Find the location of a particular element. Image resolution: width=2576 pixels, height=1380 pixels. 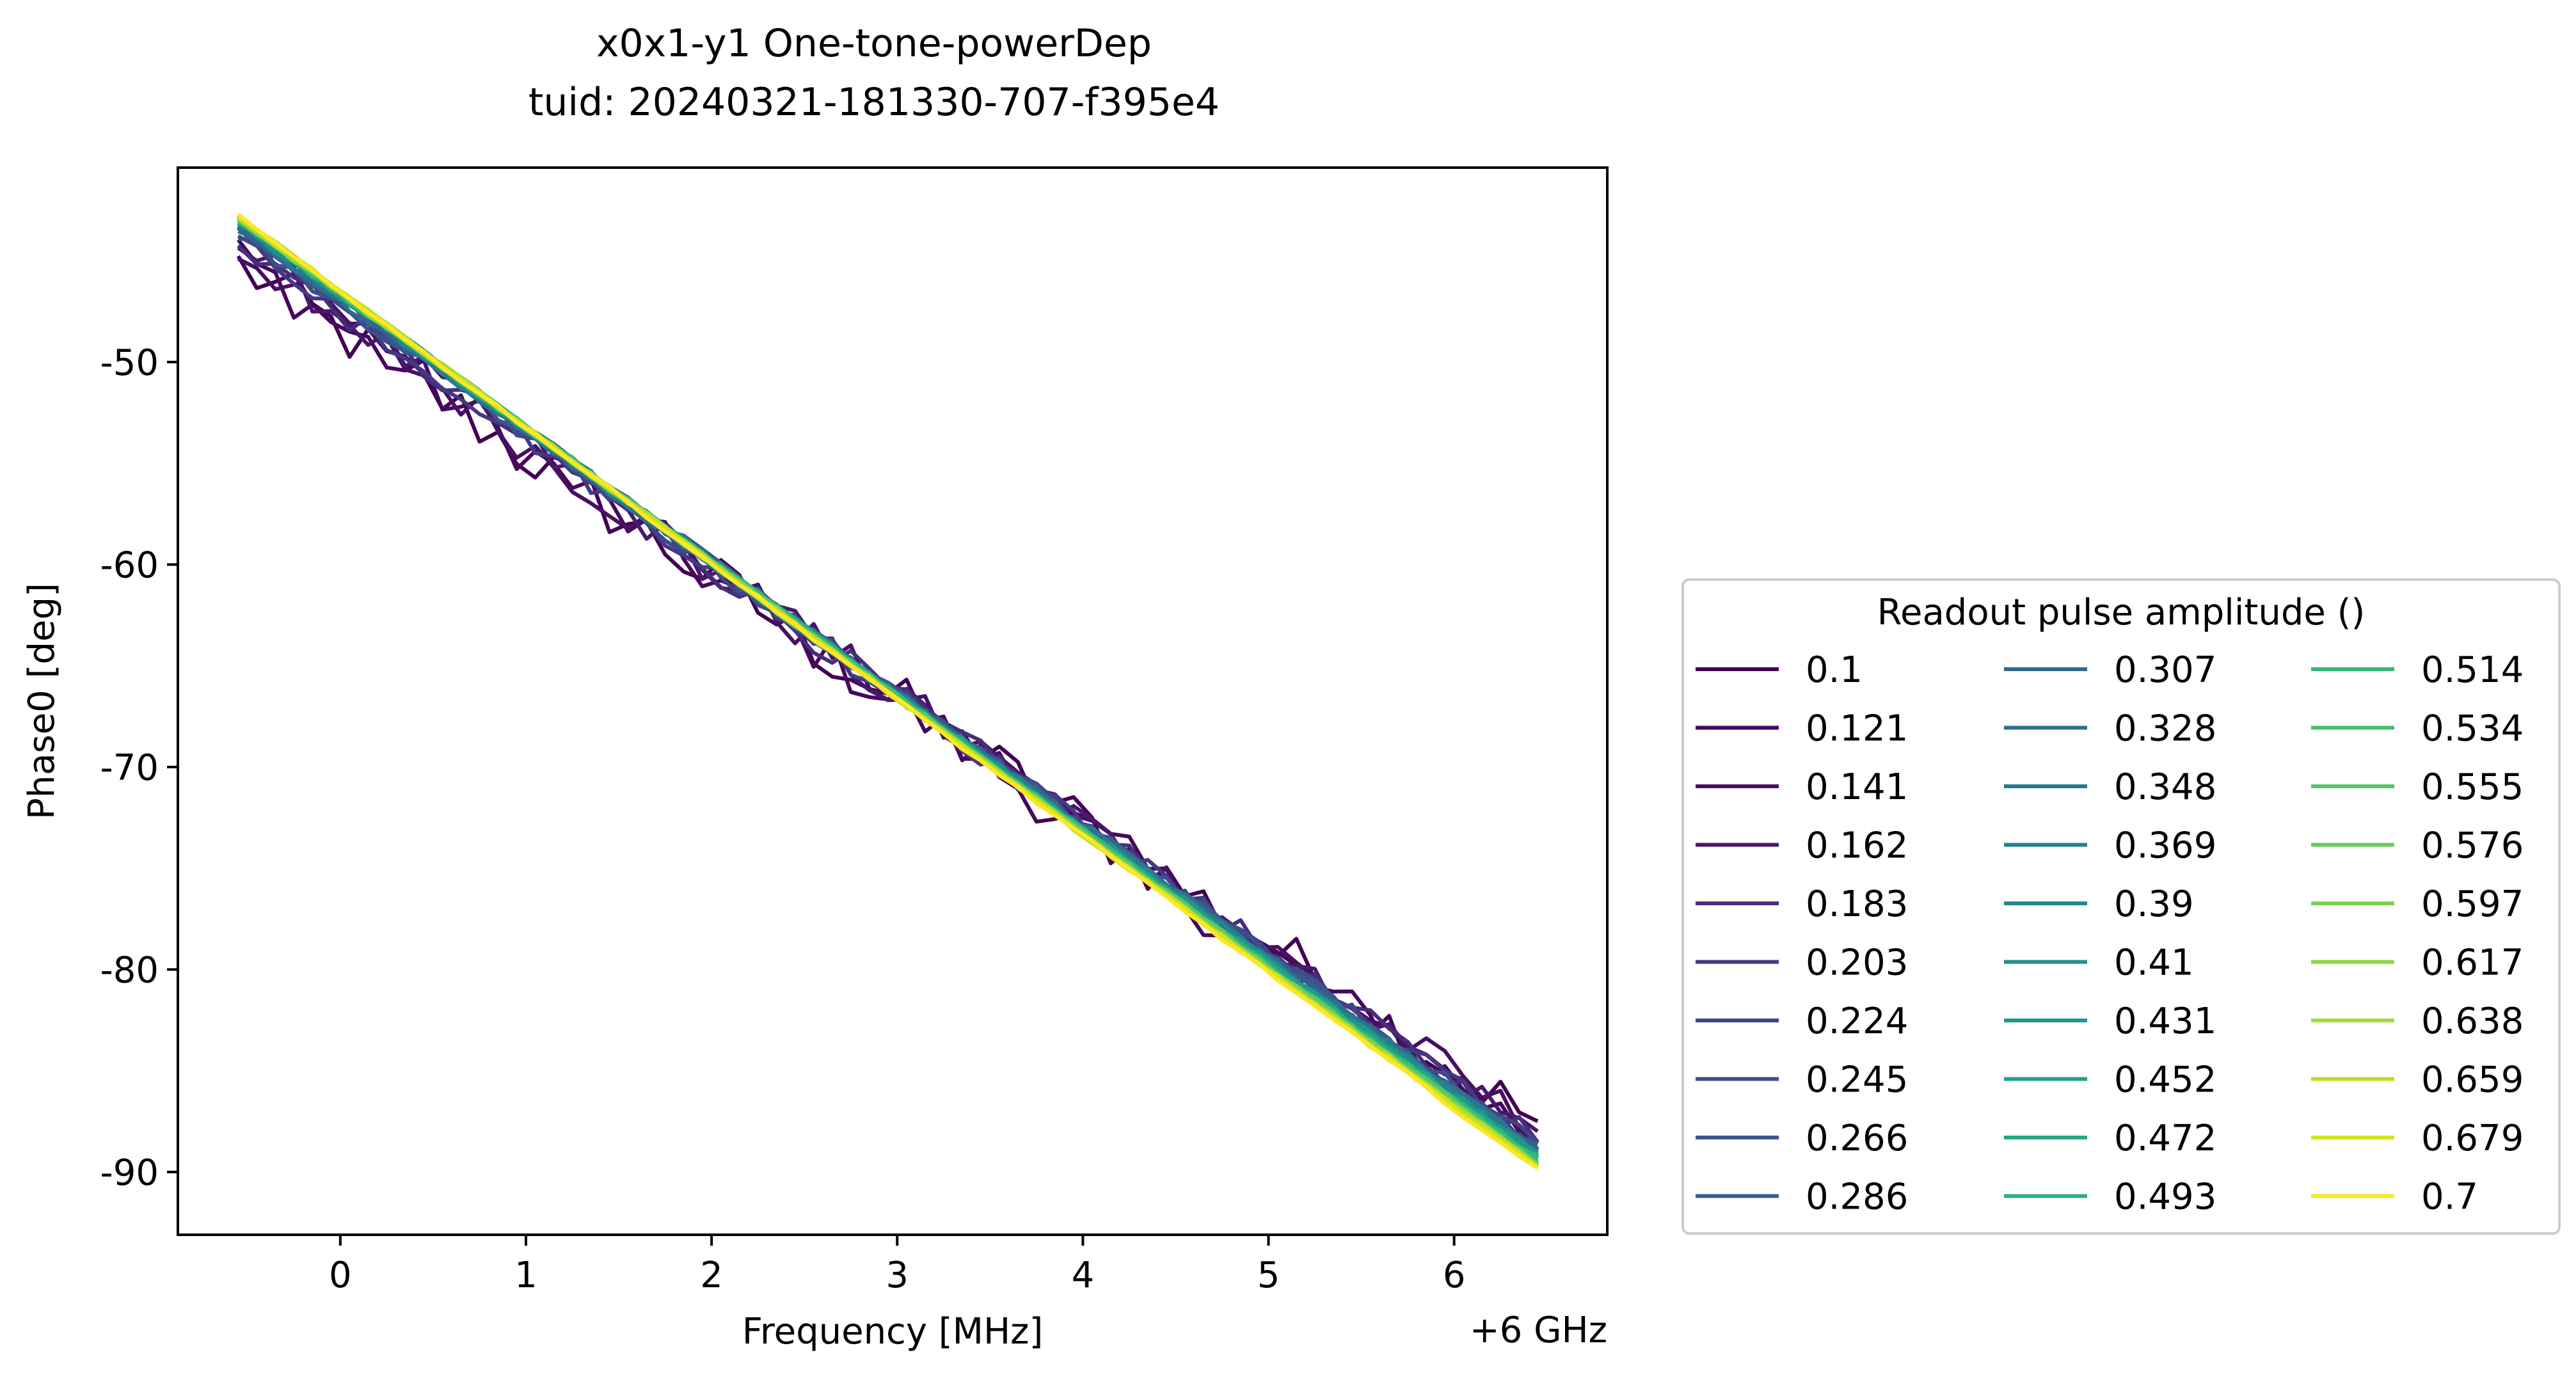

legend-label: 0.183 is located at coordinates (1857, 904).